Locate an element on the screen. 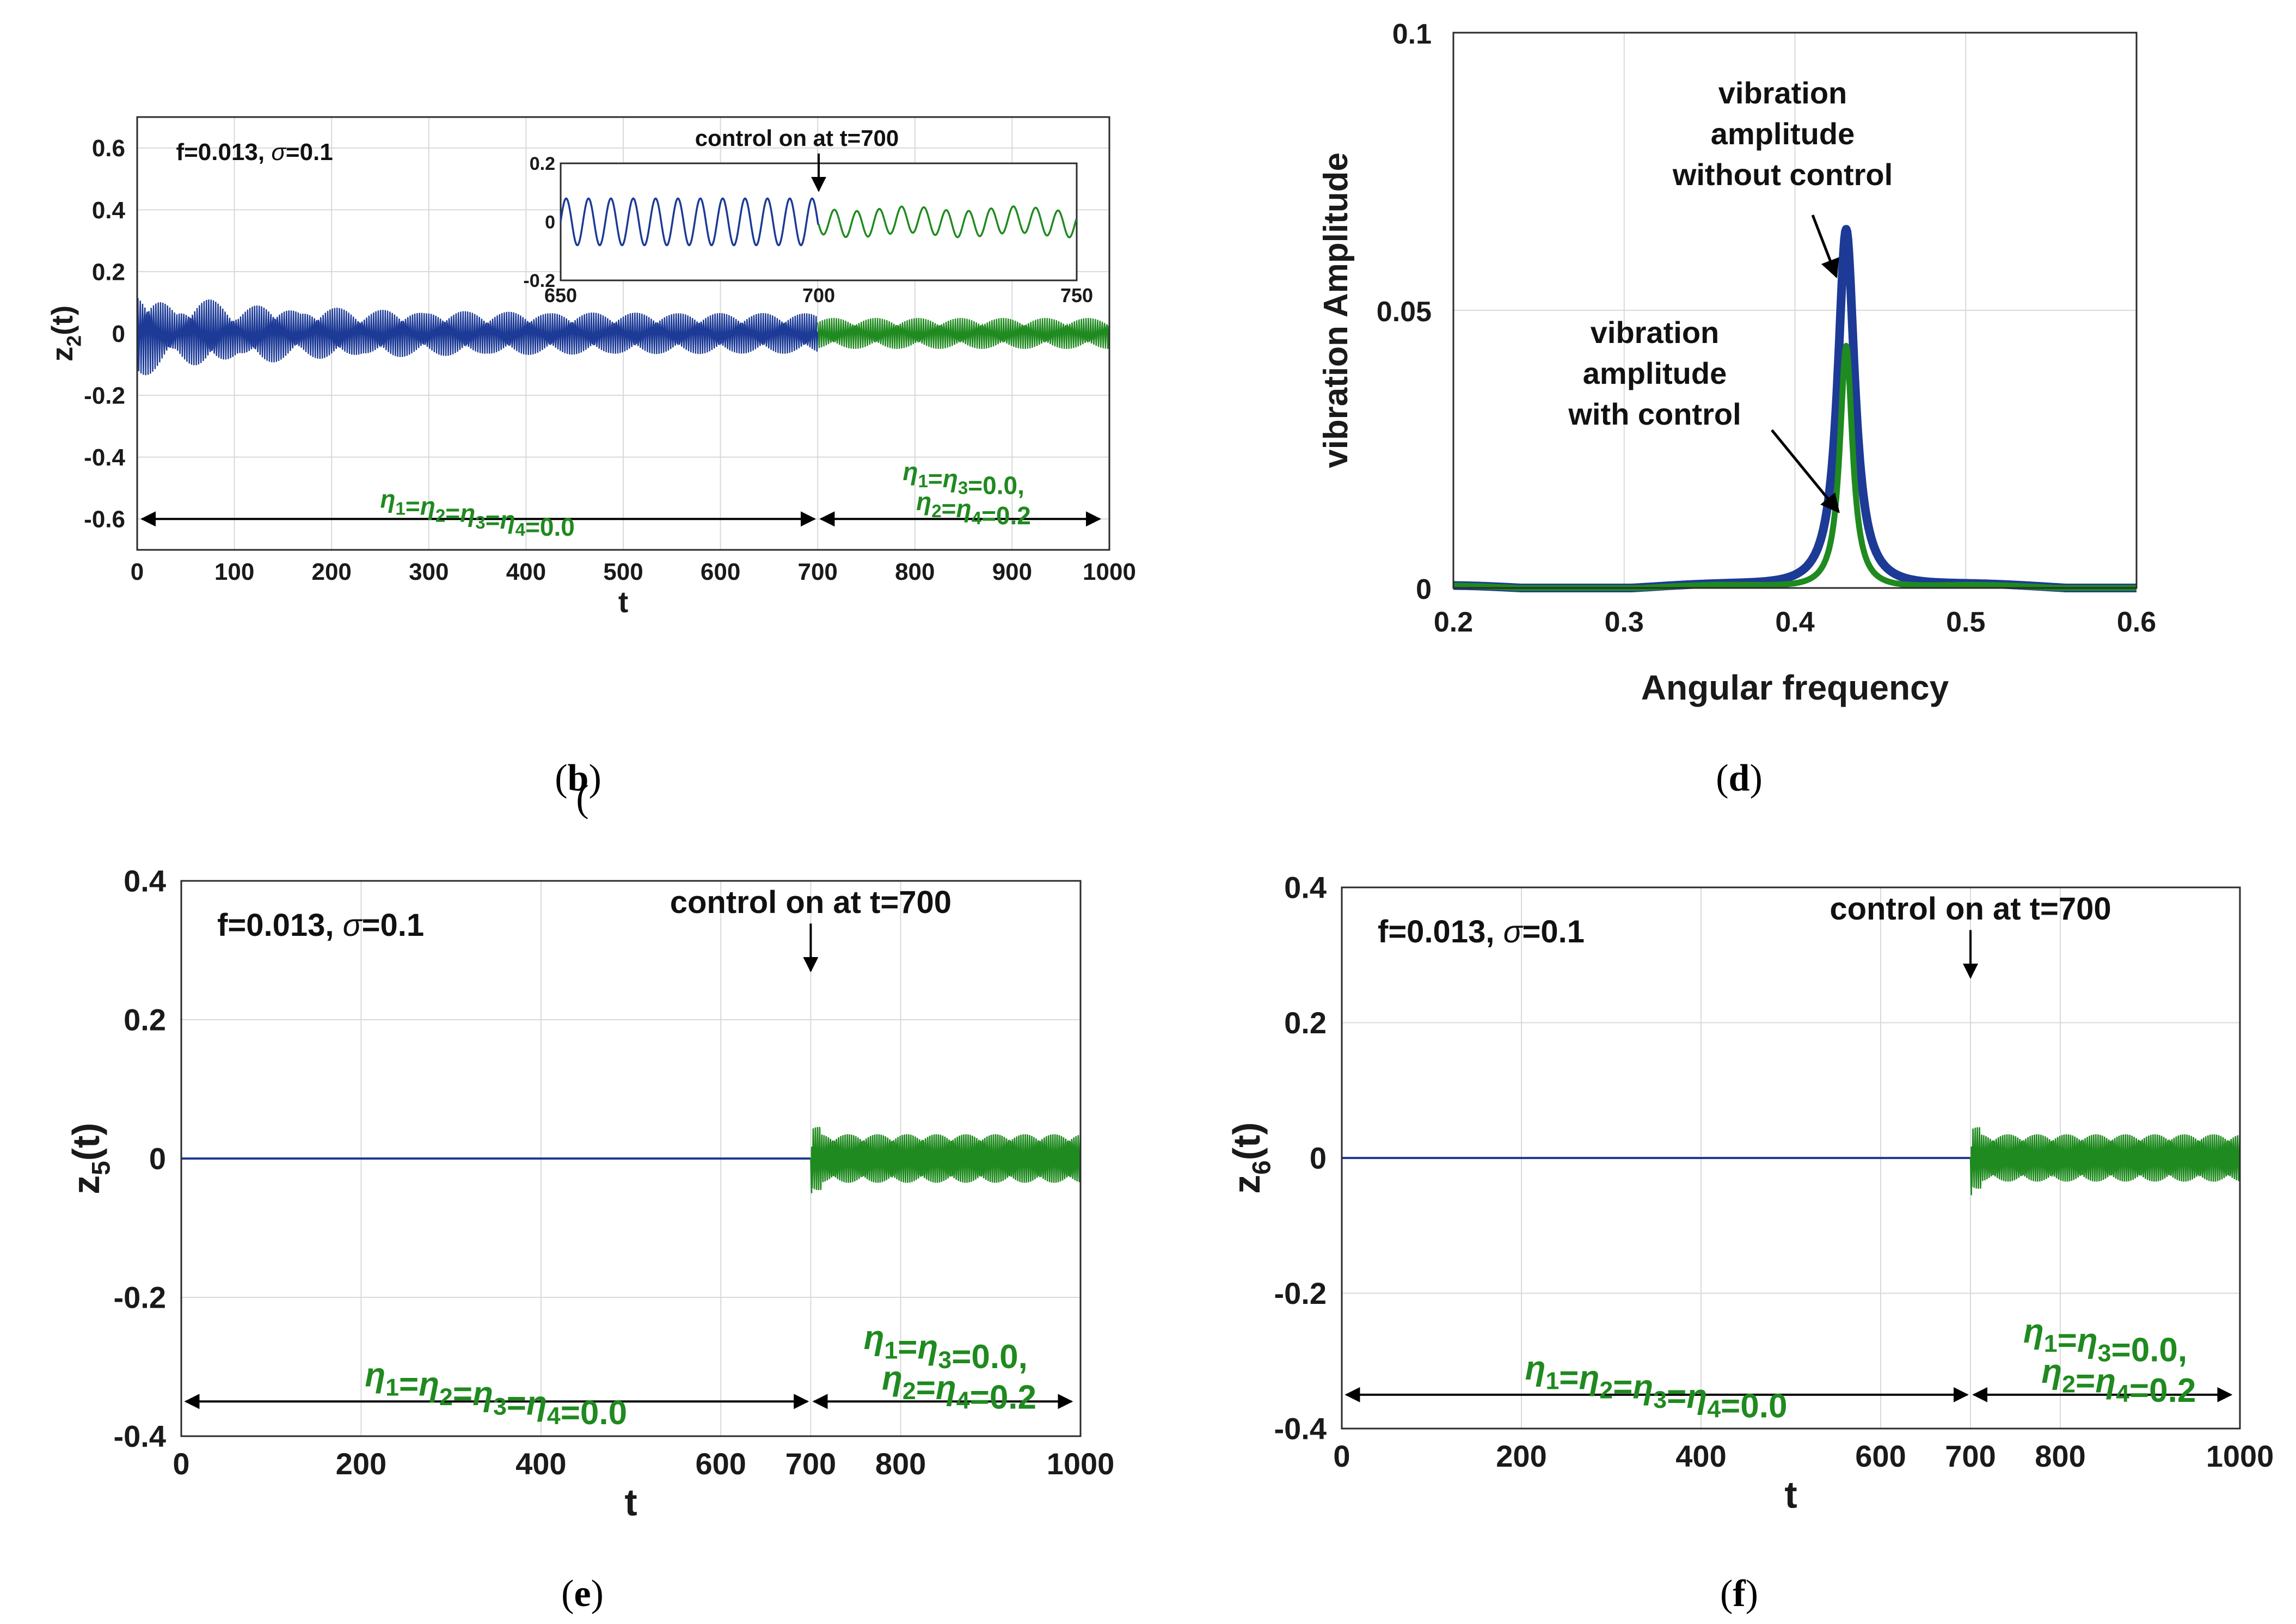 This screenshot has width=2296, height=1624. y-axis-label: z6(t) is located at coordinates (1250, 1157).